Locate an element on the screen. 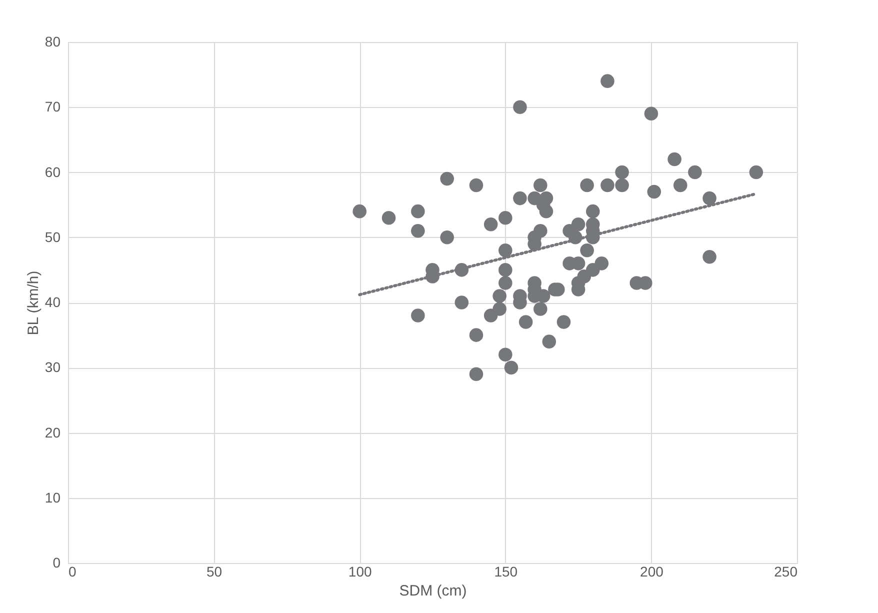  y-tick-label: 30 is located at coordinates (52, 367).